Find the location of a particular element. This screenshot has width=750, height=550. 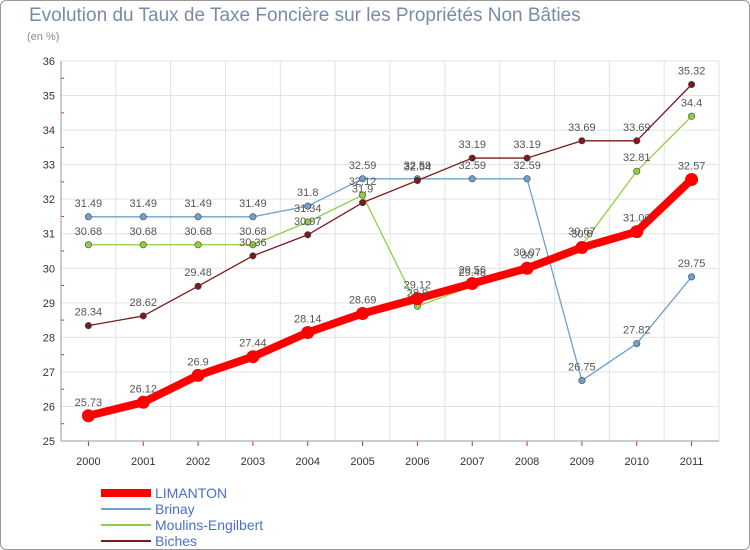

data-label: 30.07 is located at coordinates (527, 253).